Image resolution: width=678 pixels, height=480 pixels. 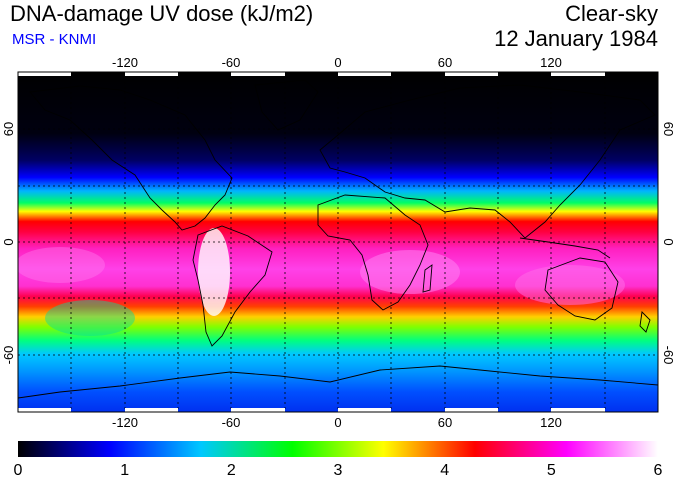 What do you see at coordinates (565, 248) in the screenshot?
I see `indonesia-coast` at bounding box center [565, 248].